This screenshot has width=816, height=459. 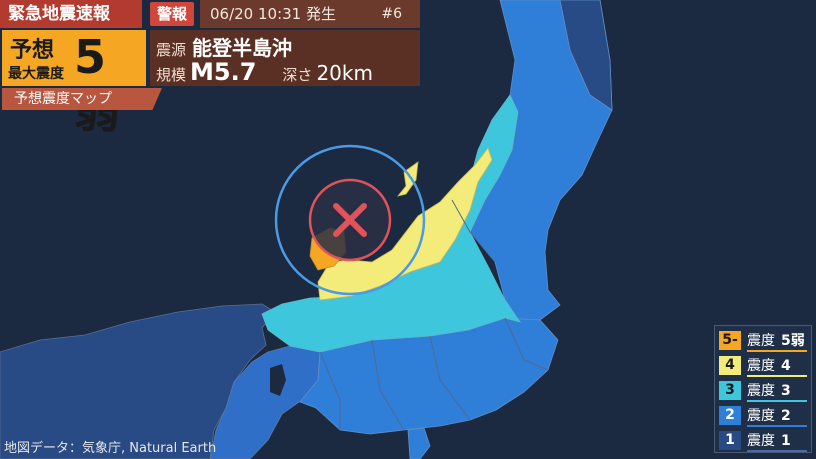 I want to click on legend-item-1: 1 震度 1, so click(x=763, y=441).